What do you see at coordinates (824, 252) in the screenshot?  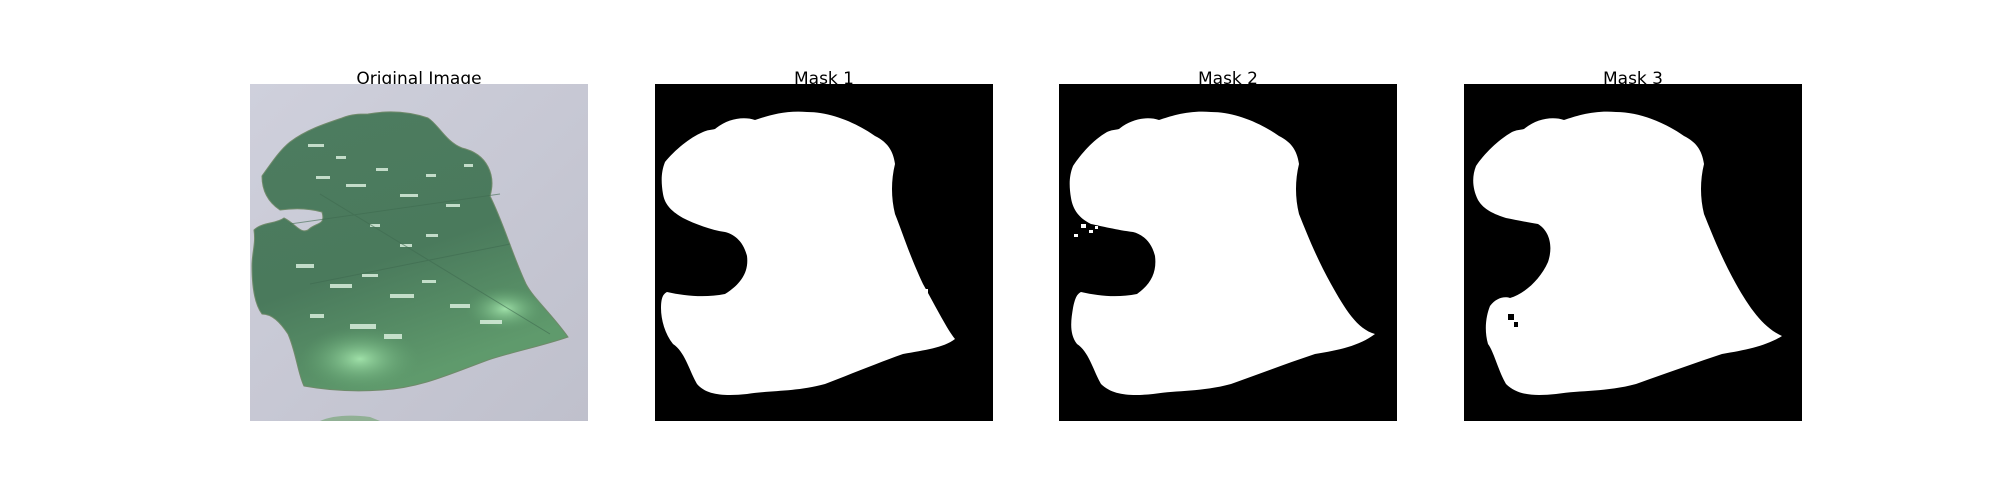 I see `mask-1-image` at bounding box center [824, 252].